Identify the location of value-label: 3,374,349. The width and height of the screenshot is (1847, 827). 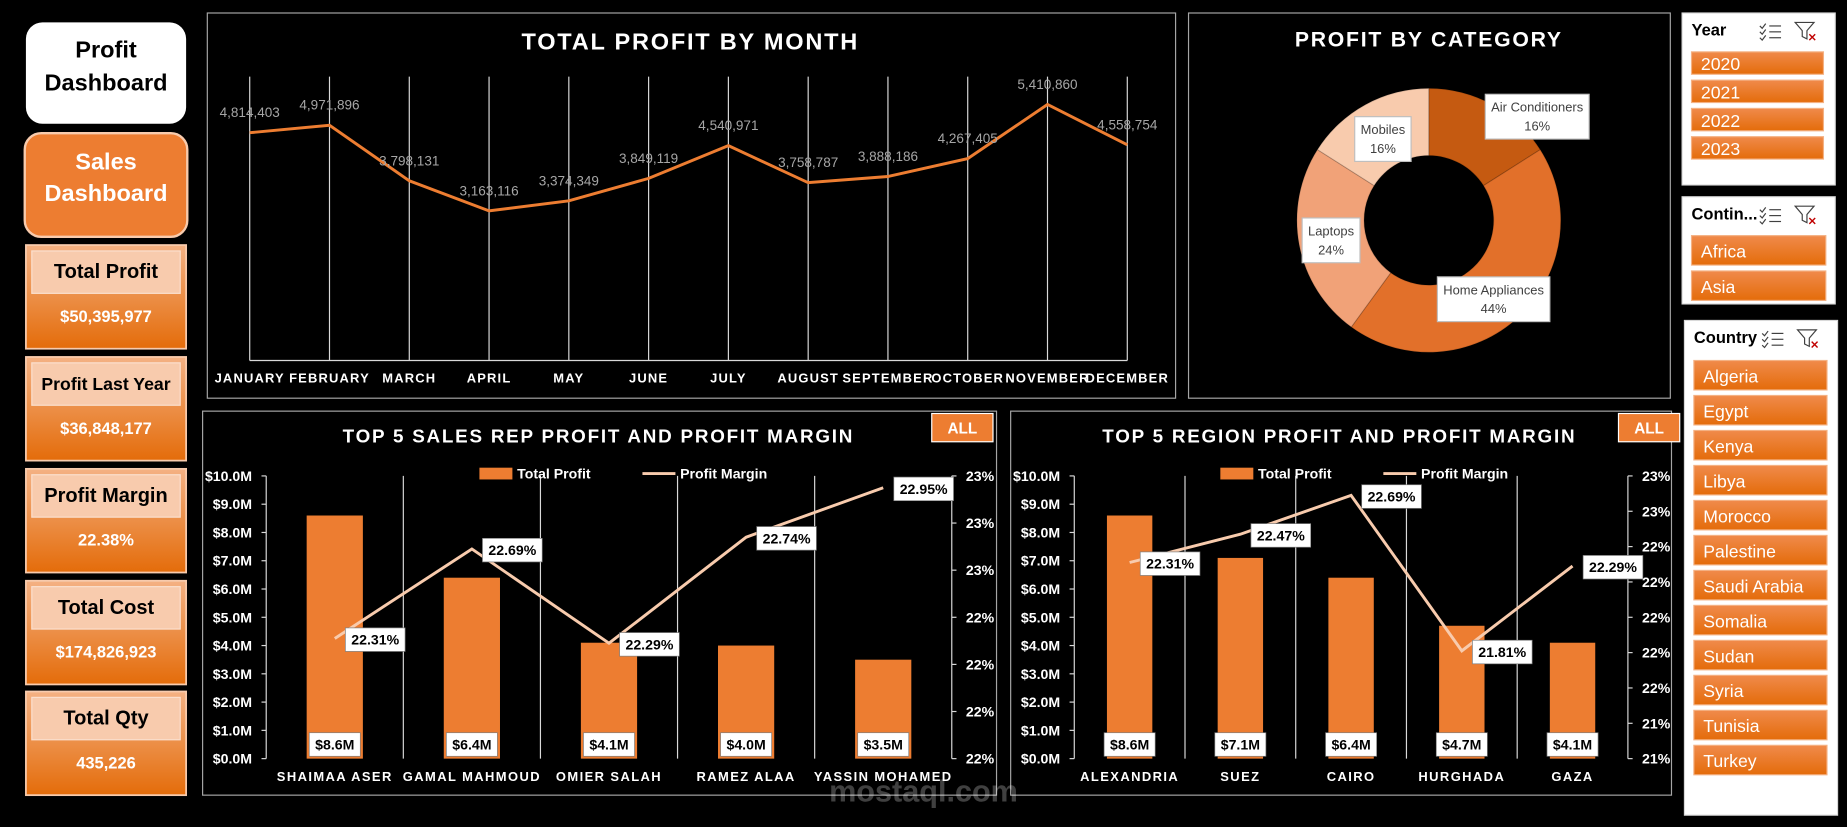
(569, 180).